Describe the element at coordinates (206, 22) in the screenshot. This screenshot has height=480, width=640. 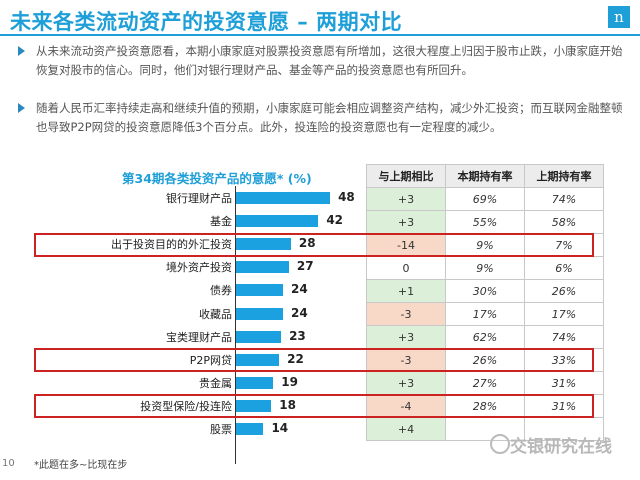
I see `page-title: 未来各类流动资产的投资意愿 – 两期对比` at that location.